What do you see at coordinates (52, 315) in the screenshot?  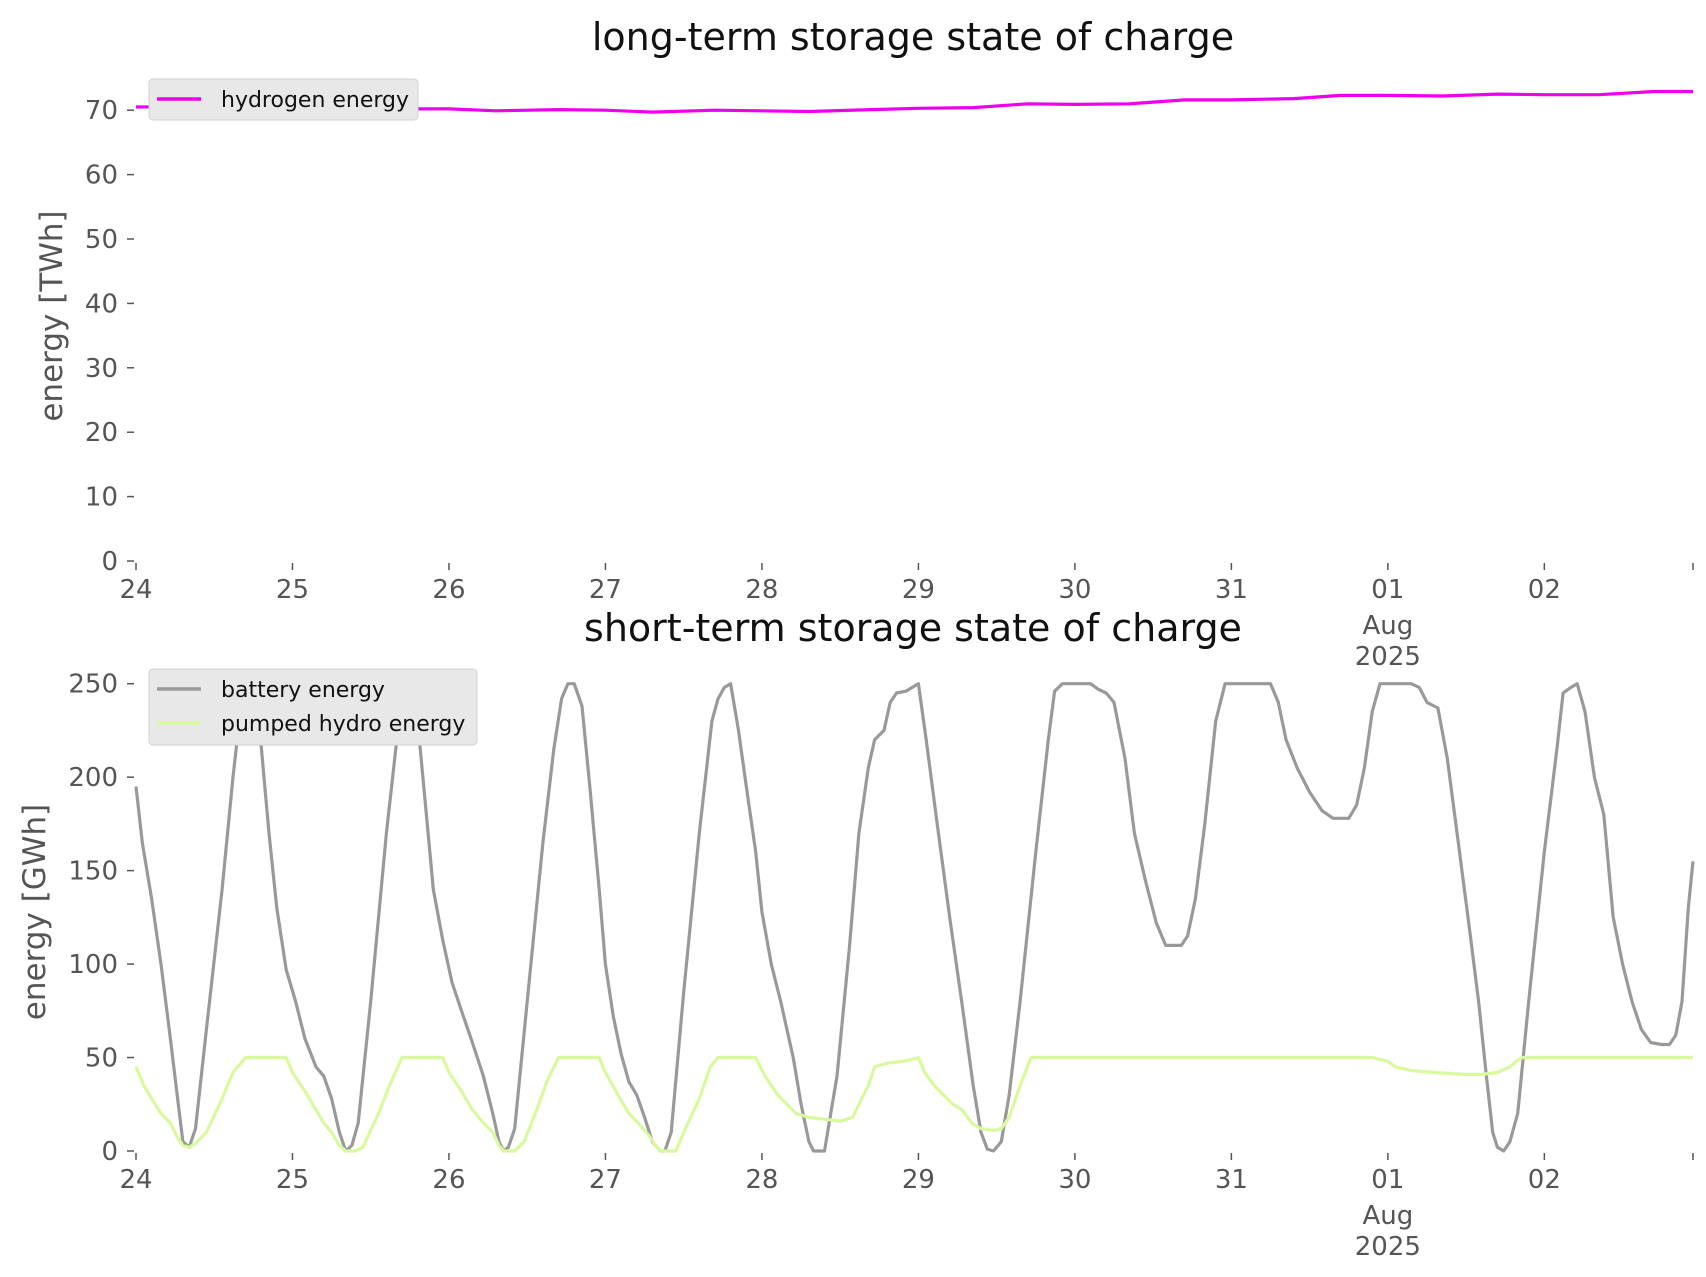 I see `y-axis-label: energy [TWh]` at bounding box center [52, 315].